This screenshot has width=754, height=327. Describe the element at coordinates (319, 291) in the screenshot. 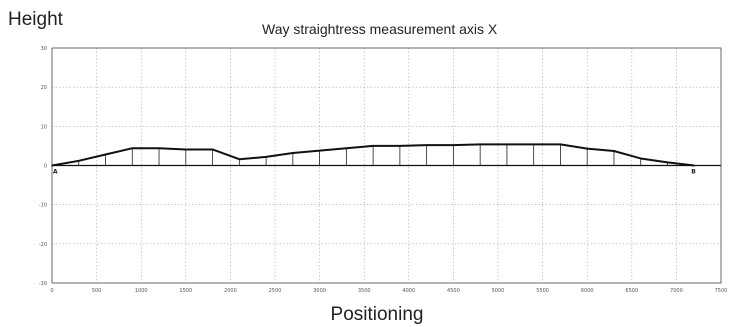

I see `x-tick-label: 3000` at that location.